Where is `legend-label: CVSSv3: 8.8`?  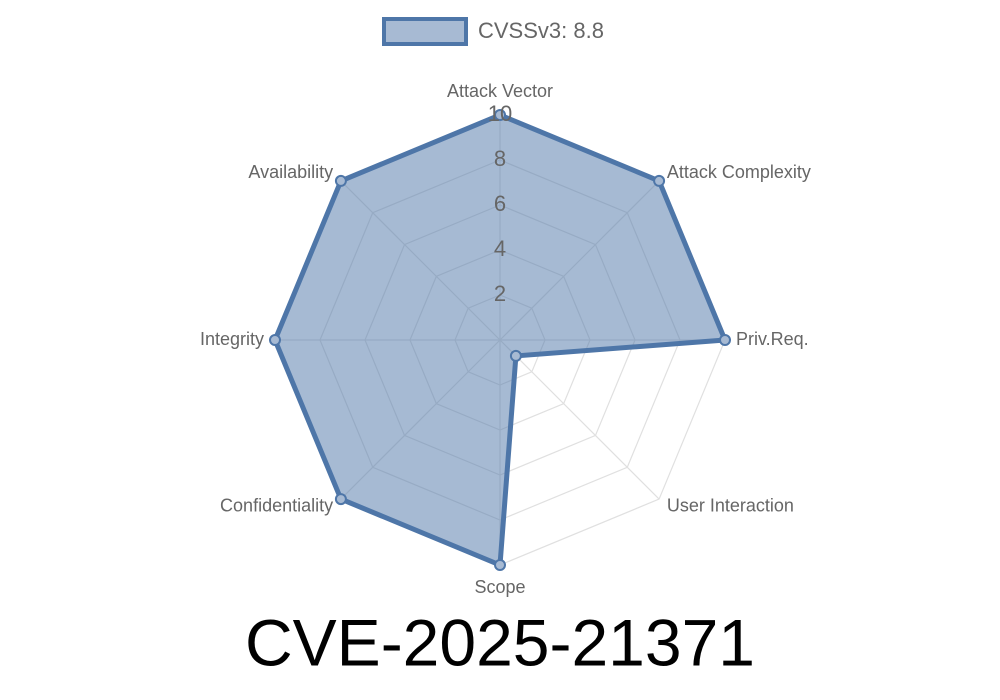
legend-label: CVSSv3: 8.8 is located at coordinates (541, 30).